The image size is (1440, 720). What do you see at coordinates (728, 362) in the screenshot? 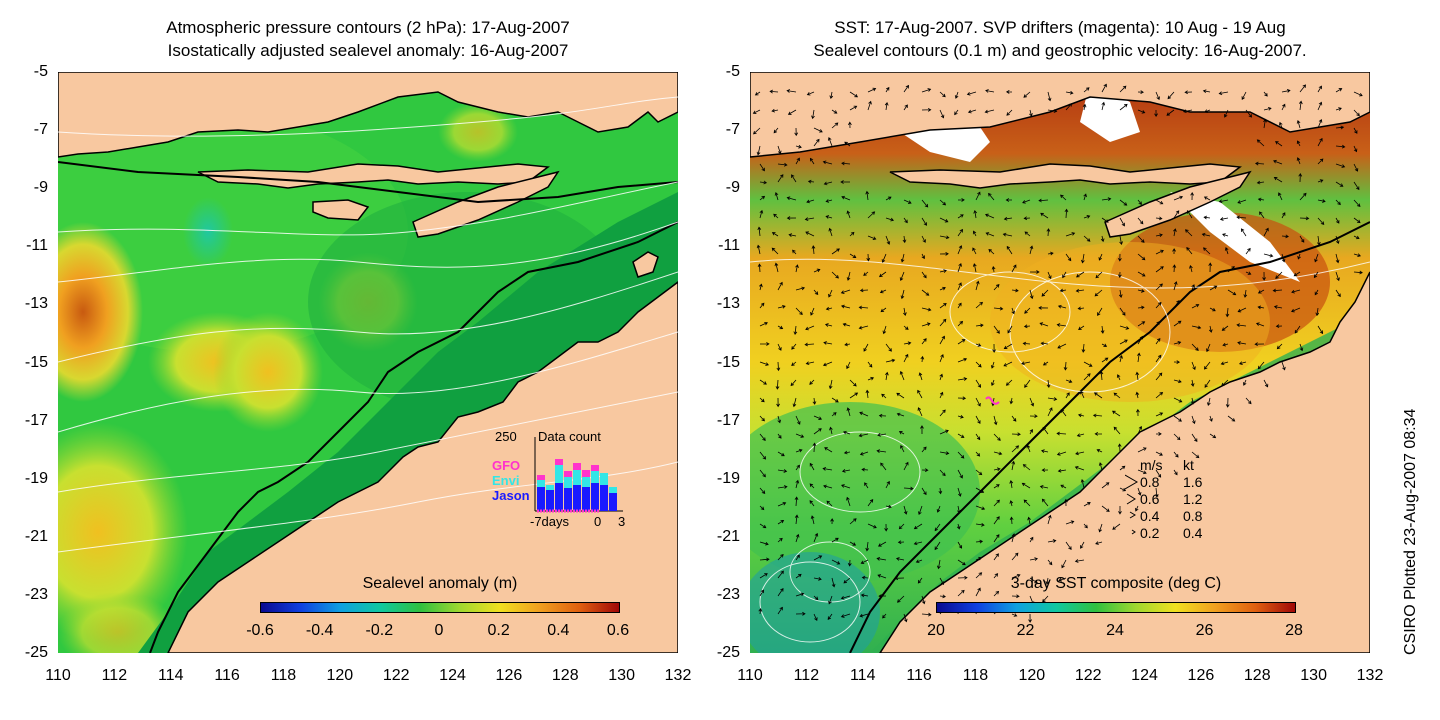
I see `right-y-tick: -15` at bounding box center [728, 362].